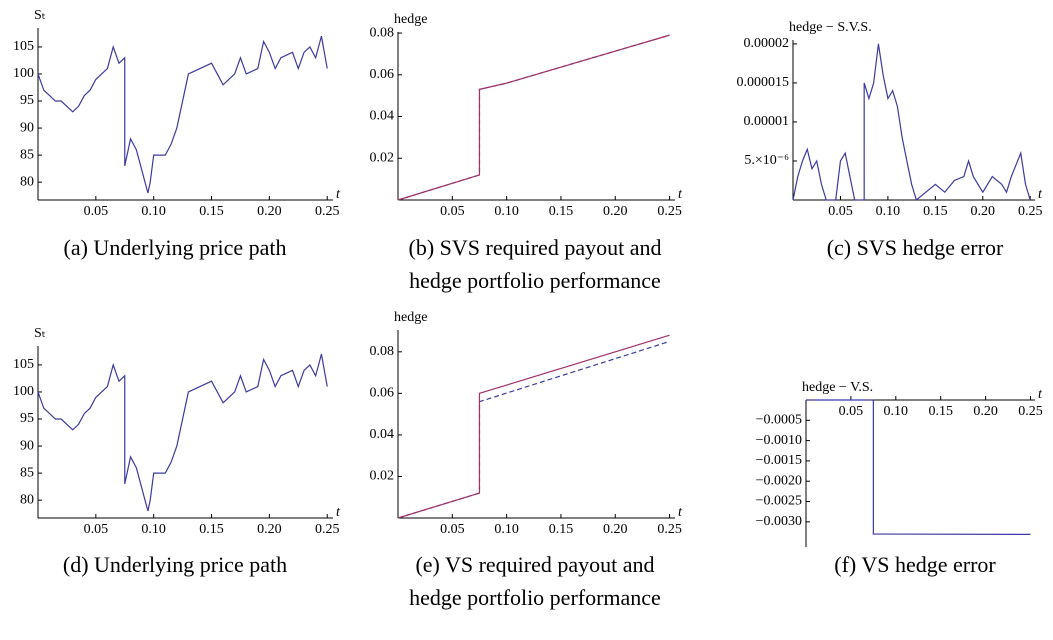 Image resolution: width=1053 pixels, height=640 pixels. What do you see at coordinates (779, 440) in the screenshot?
I see `y-tick-label: −0.0010` at bounding box center [779, 440].